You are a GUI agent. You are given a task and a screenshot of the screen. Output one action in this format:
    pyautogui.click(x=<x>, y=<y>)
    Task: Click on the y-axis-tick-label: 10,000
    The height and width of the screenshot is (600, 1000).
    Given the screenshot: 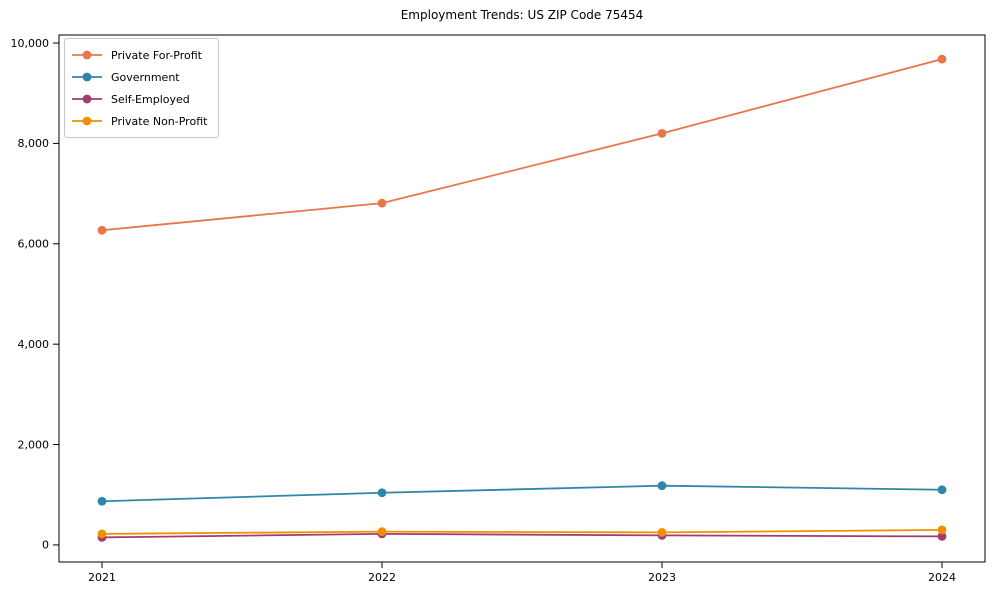 What is the action you would take?
    pyautogui.click(x=30, y=43)
    